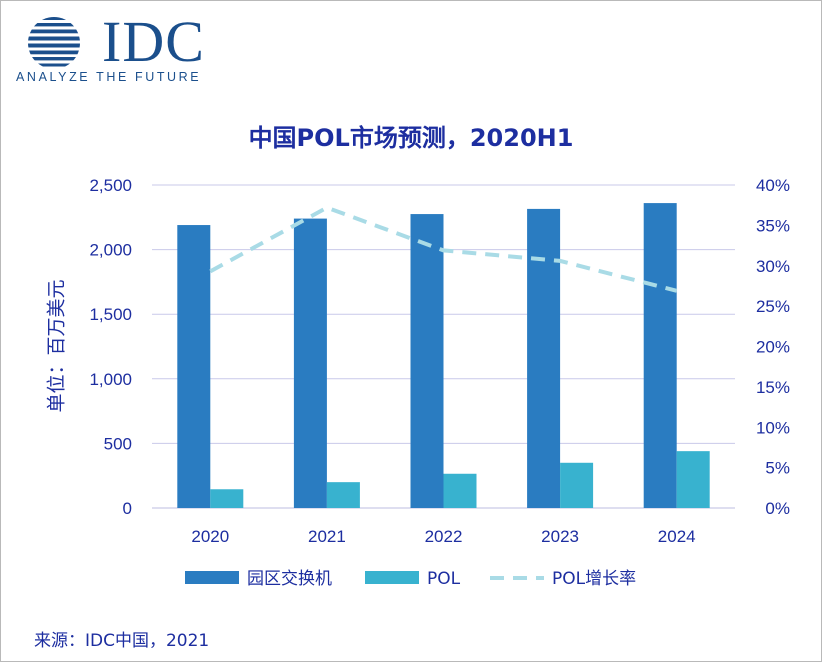 Image resolution: width=822 pixels, height=662 pixels. I want to click on y-right-tick-label: 40%, so click(773, 185).